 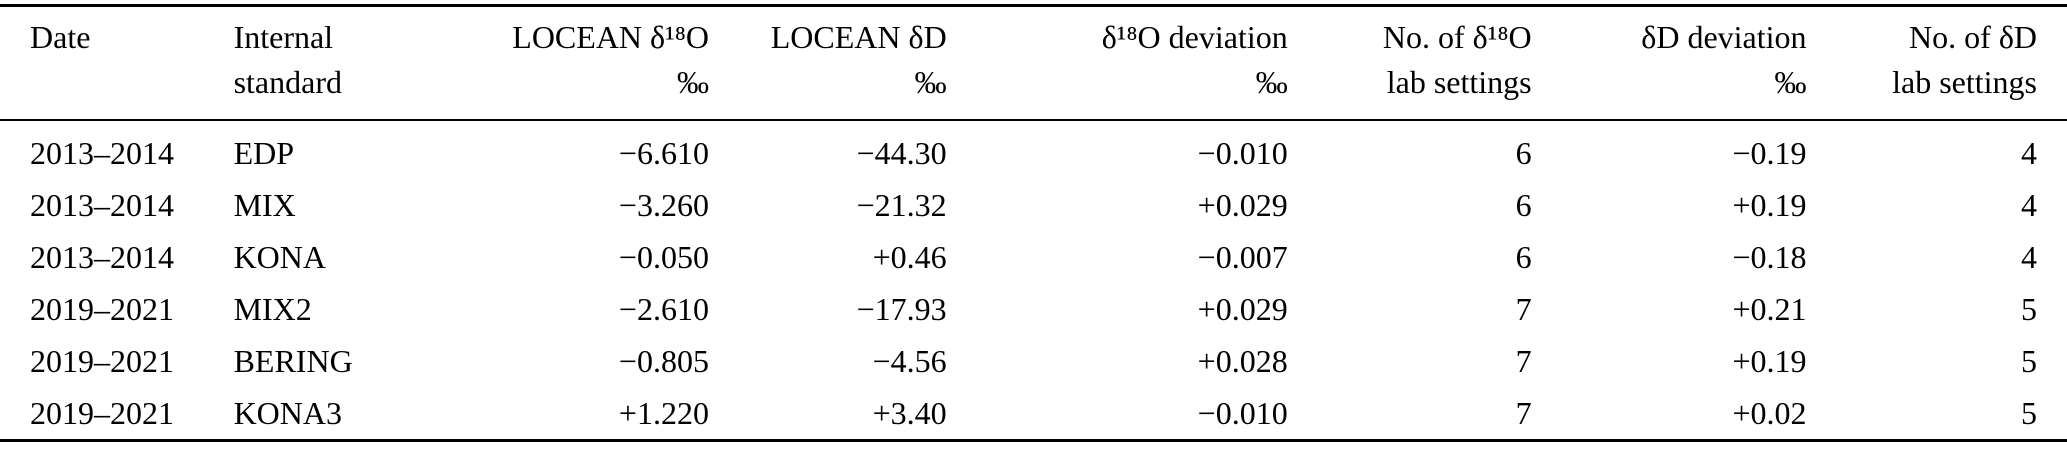 I want to click on column-header-line1: Date, so click(x=60, y=37).